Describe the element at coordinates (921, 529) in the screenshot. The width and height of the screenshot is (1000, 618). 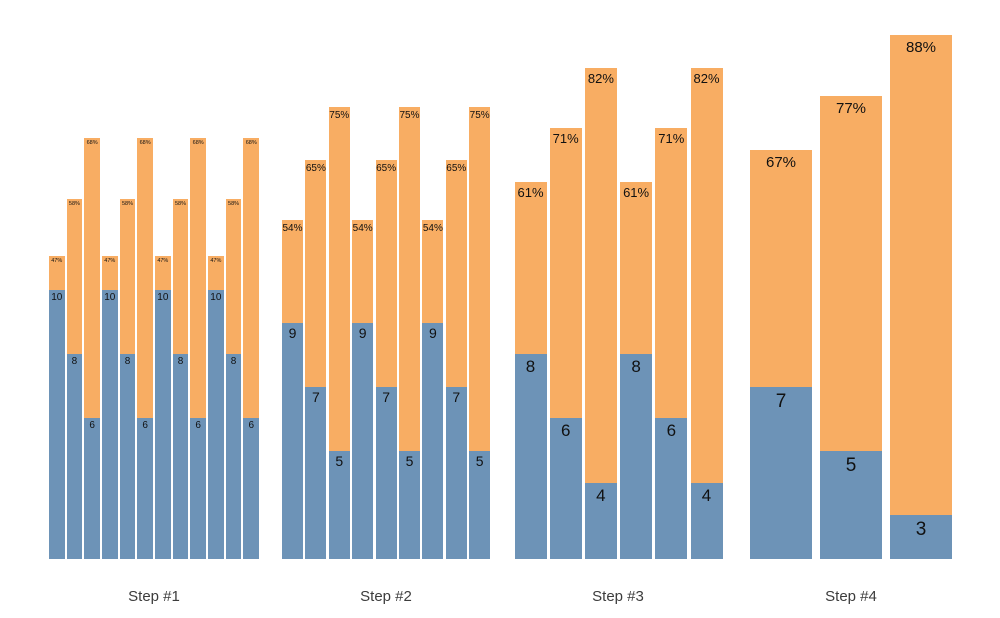
I see `bar-value-label: 3` at that location.